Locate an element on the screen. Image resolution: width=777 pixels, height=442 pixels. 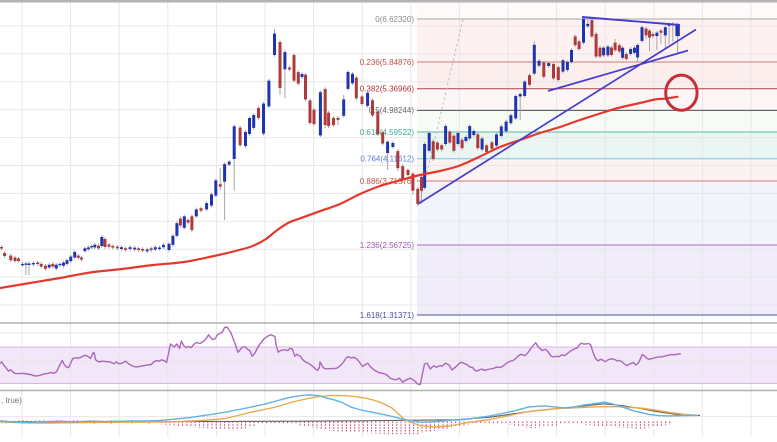
svg-text: 0.886(3.71576) is located at coordinates (387, 181).